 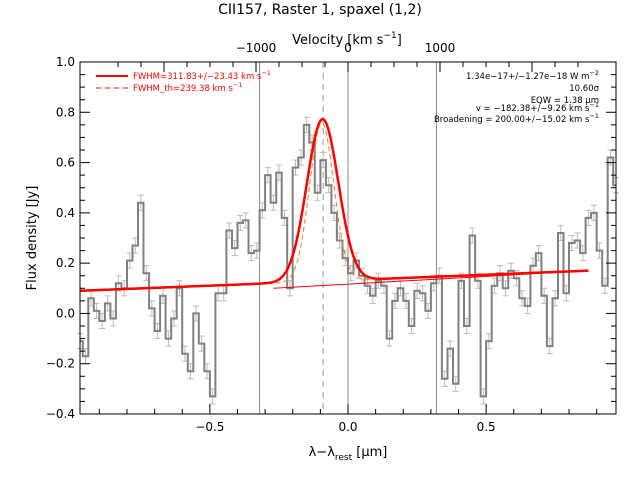 What do you see at coordinates (65, 213) in the screenshot?
I see `y-tick-label: 0.4` at bounding box center [65, 213].